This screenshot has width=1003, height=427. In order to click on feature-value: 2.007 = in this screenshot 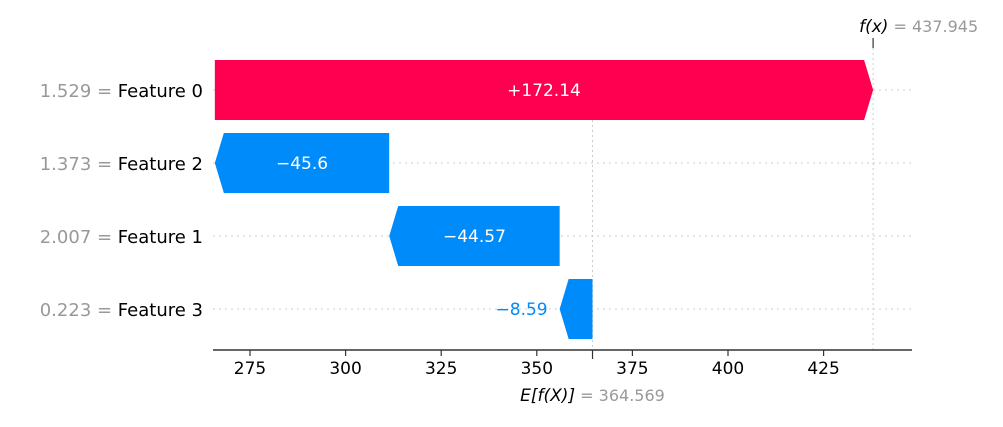, I will do `click(79, 237)`.